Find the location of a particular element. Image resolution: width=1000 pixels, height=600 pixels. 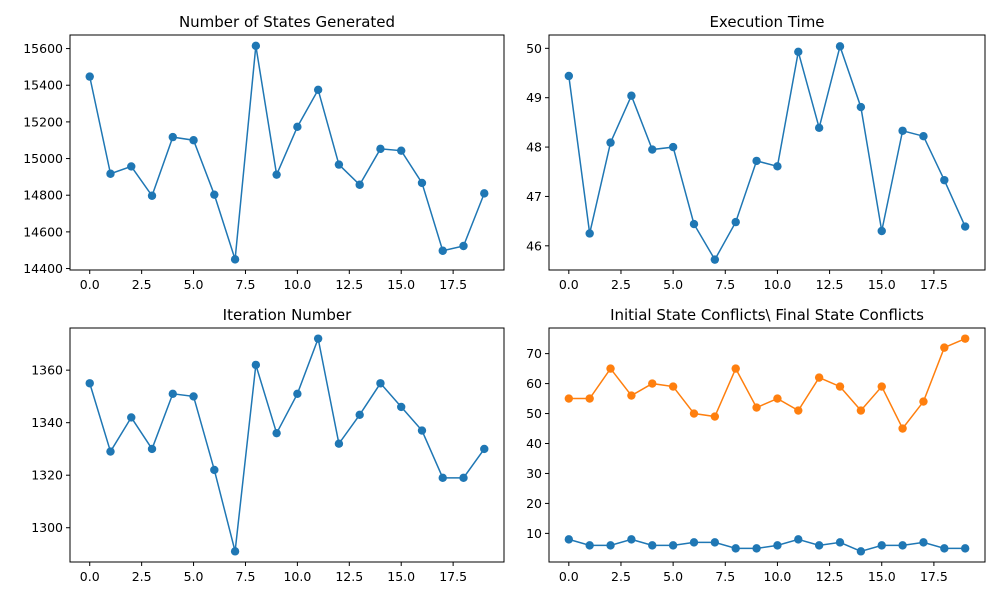

chart-title: Execution Time is located at coordinates (766, 22).